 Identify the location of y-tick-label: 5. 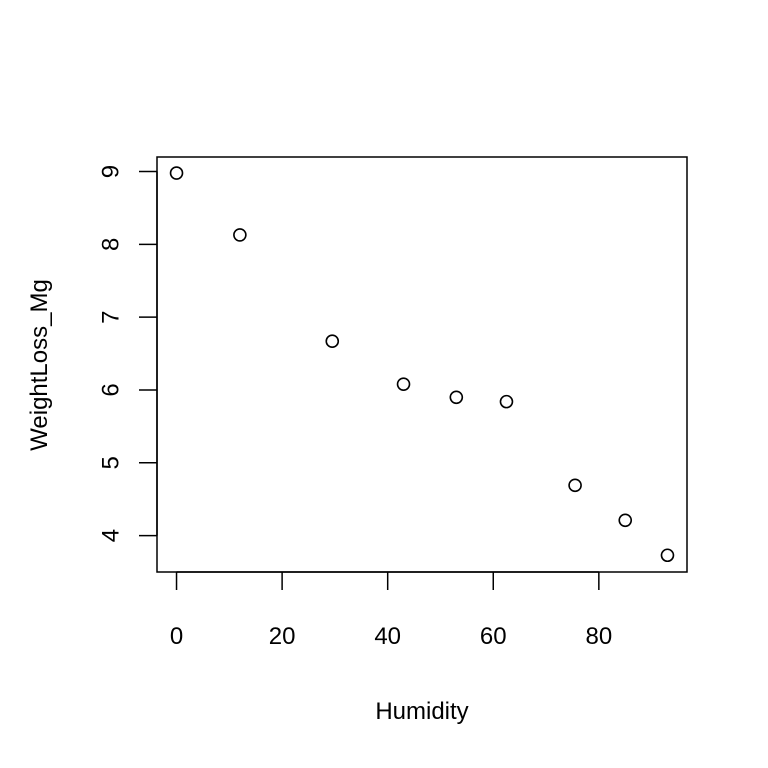
(111, 462).